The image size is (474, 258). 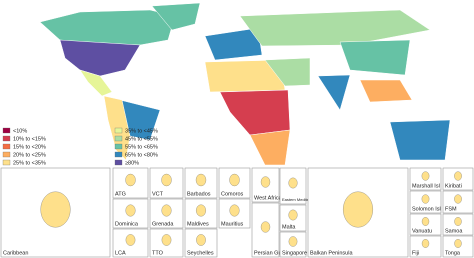 What do you see at coordinates (141, 147) in the screenshot?
I see `legend-label: 55% to <65%` at bounding box center [141, 147].